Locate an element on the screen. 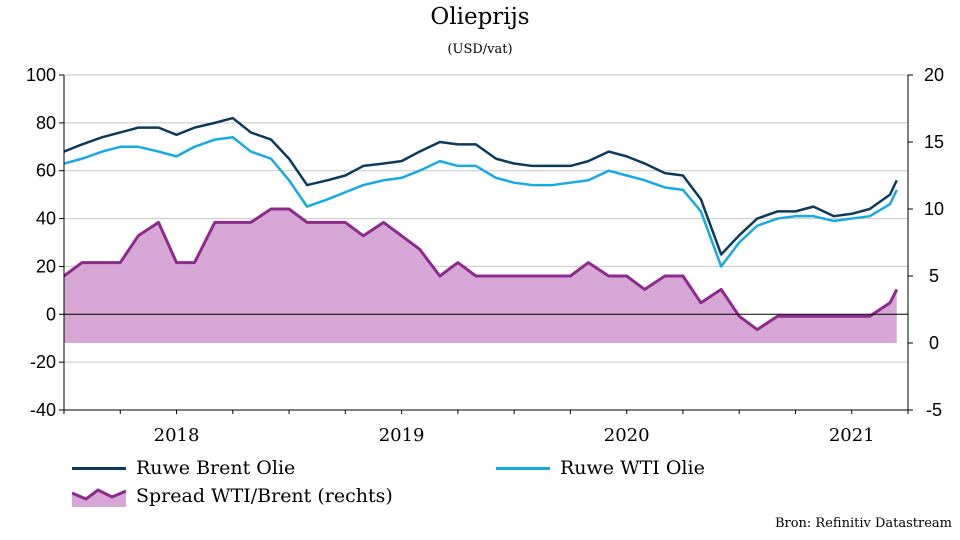  left-tick-label: 20 is located at coordinates (46, 266).